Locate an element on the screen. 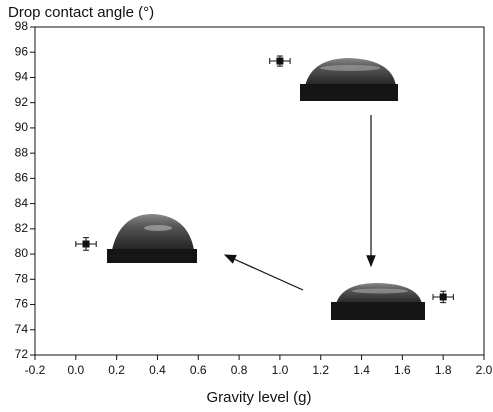  x-axis-label: Gravity level (g) is located at coordinates (258, 397).